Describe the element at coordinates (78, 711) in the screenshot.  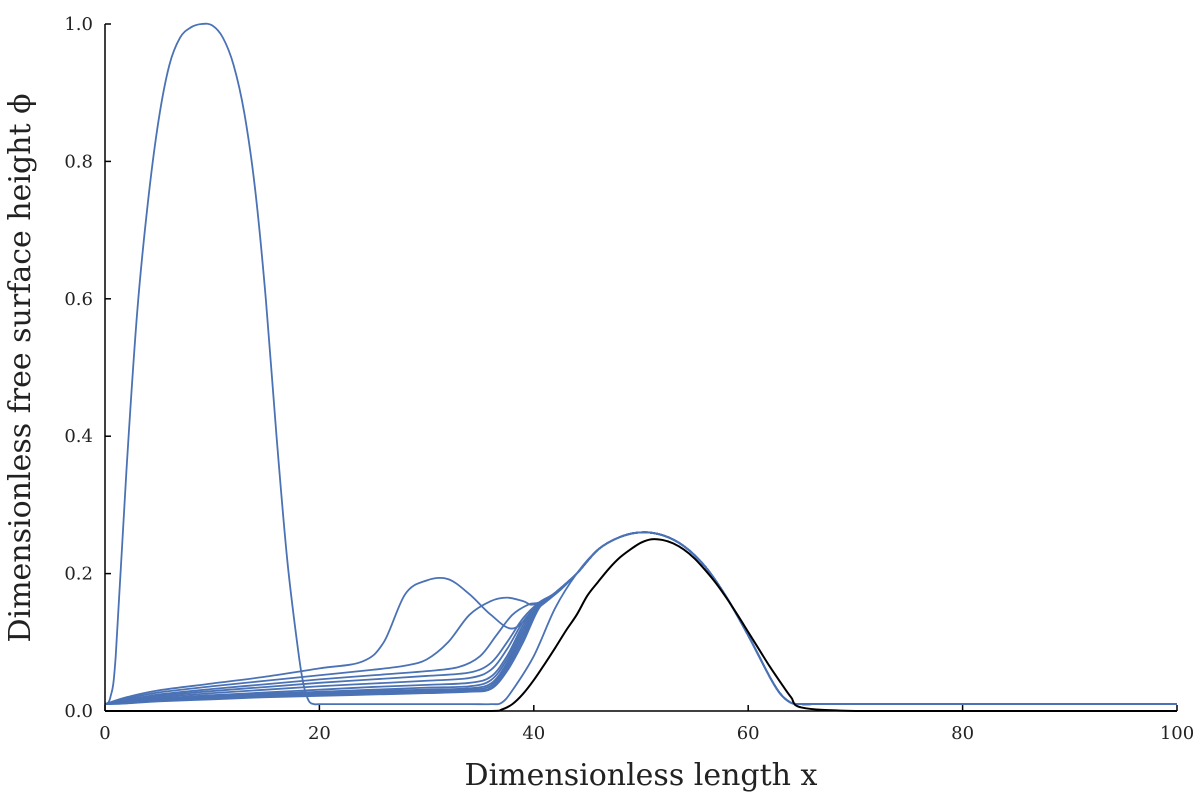
I see `y-tick-label: 0.0` at that location.